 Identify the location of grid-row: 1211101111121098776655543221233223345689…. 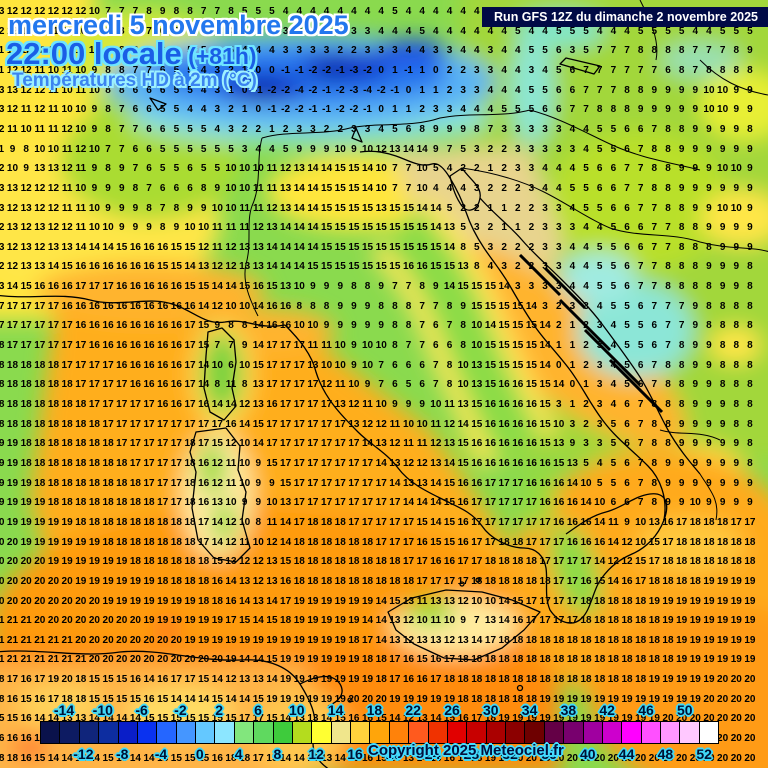
(378, 128).